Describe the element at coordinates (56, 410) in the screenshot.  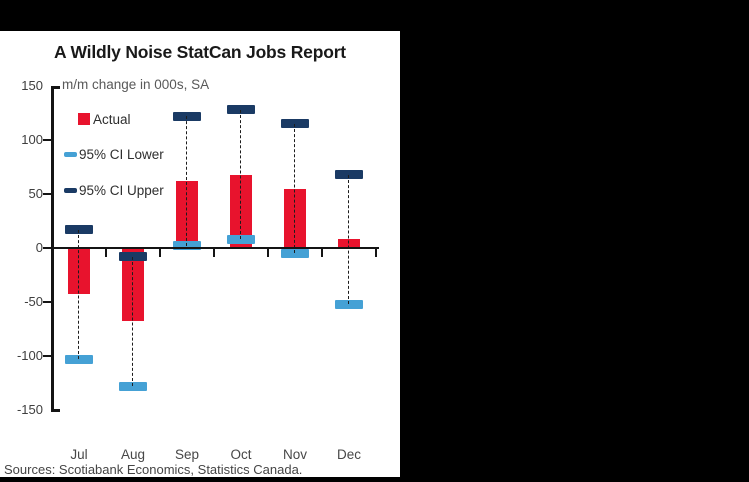
I see `y-axis-bottom-cap` at that location.